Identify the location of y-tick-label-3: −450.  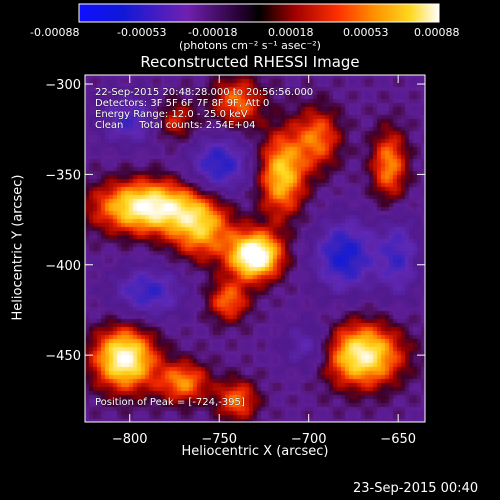
(63, 356).